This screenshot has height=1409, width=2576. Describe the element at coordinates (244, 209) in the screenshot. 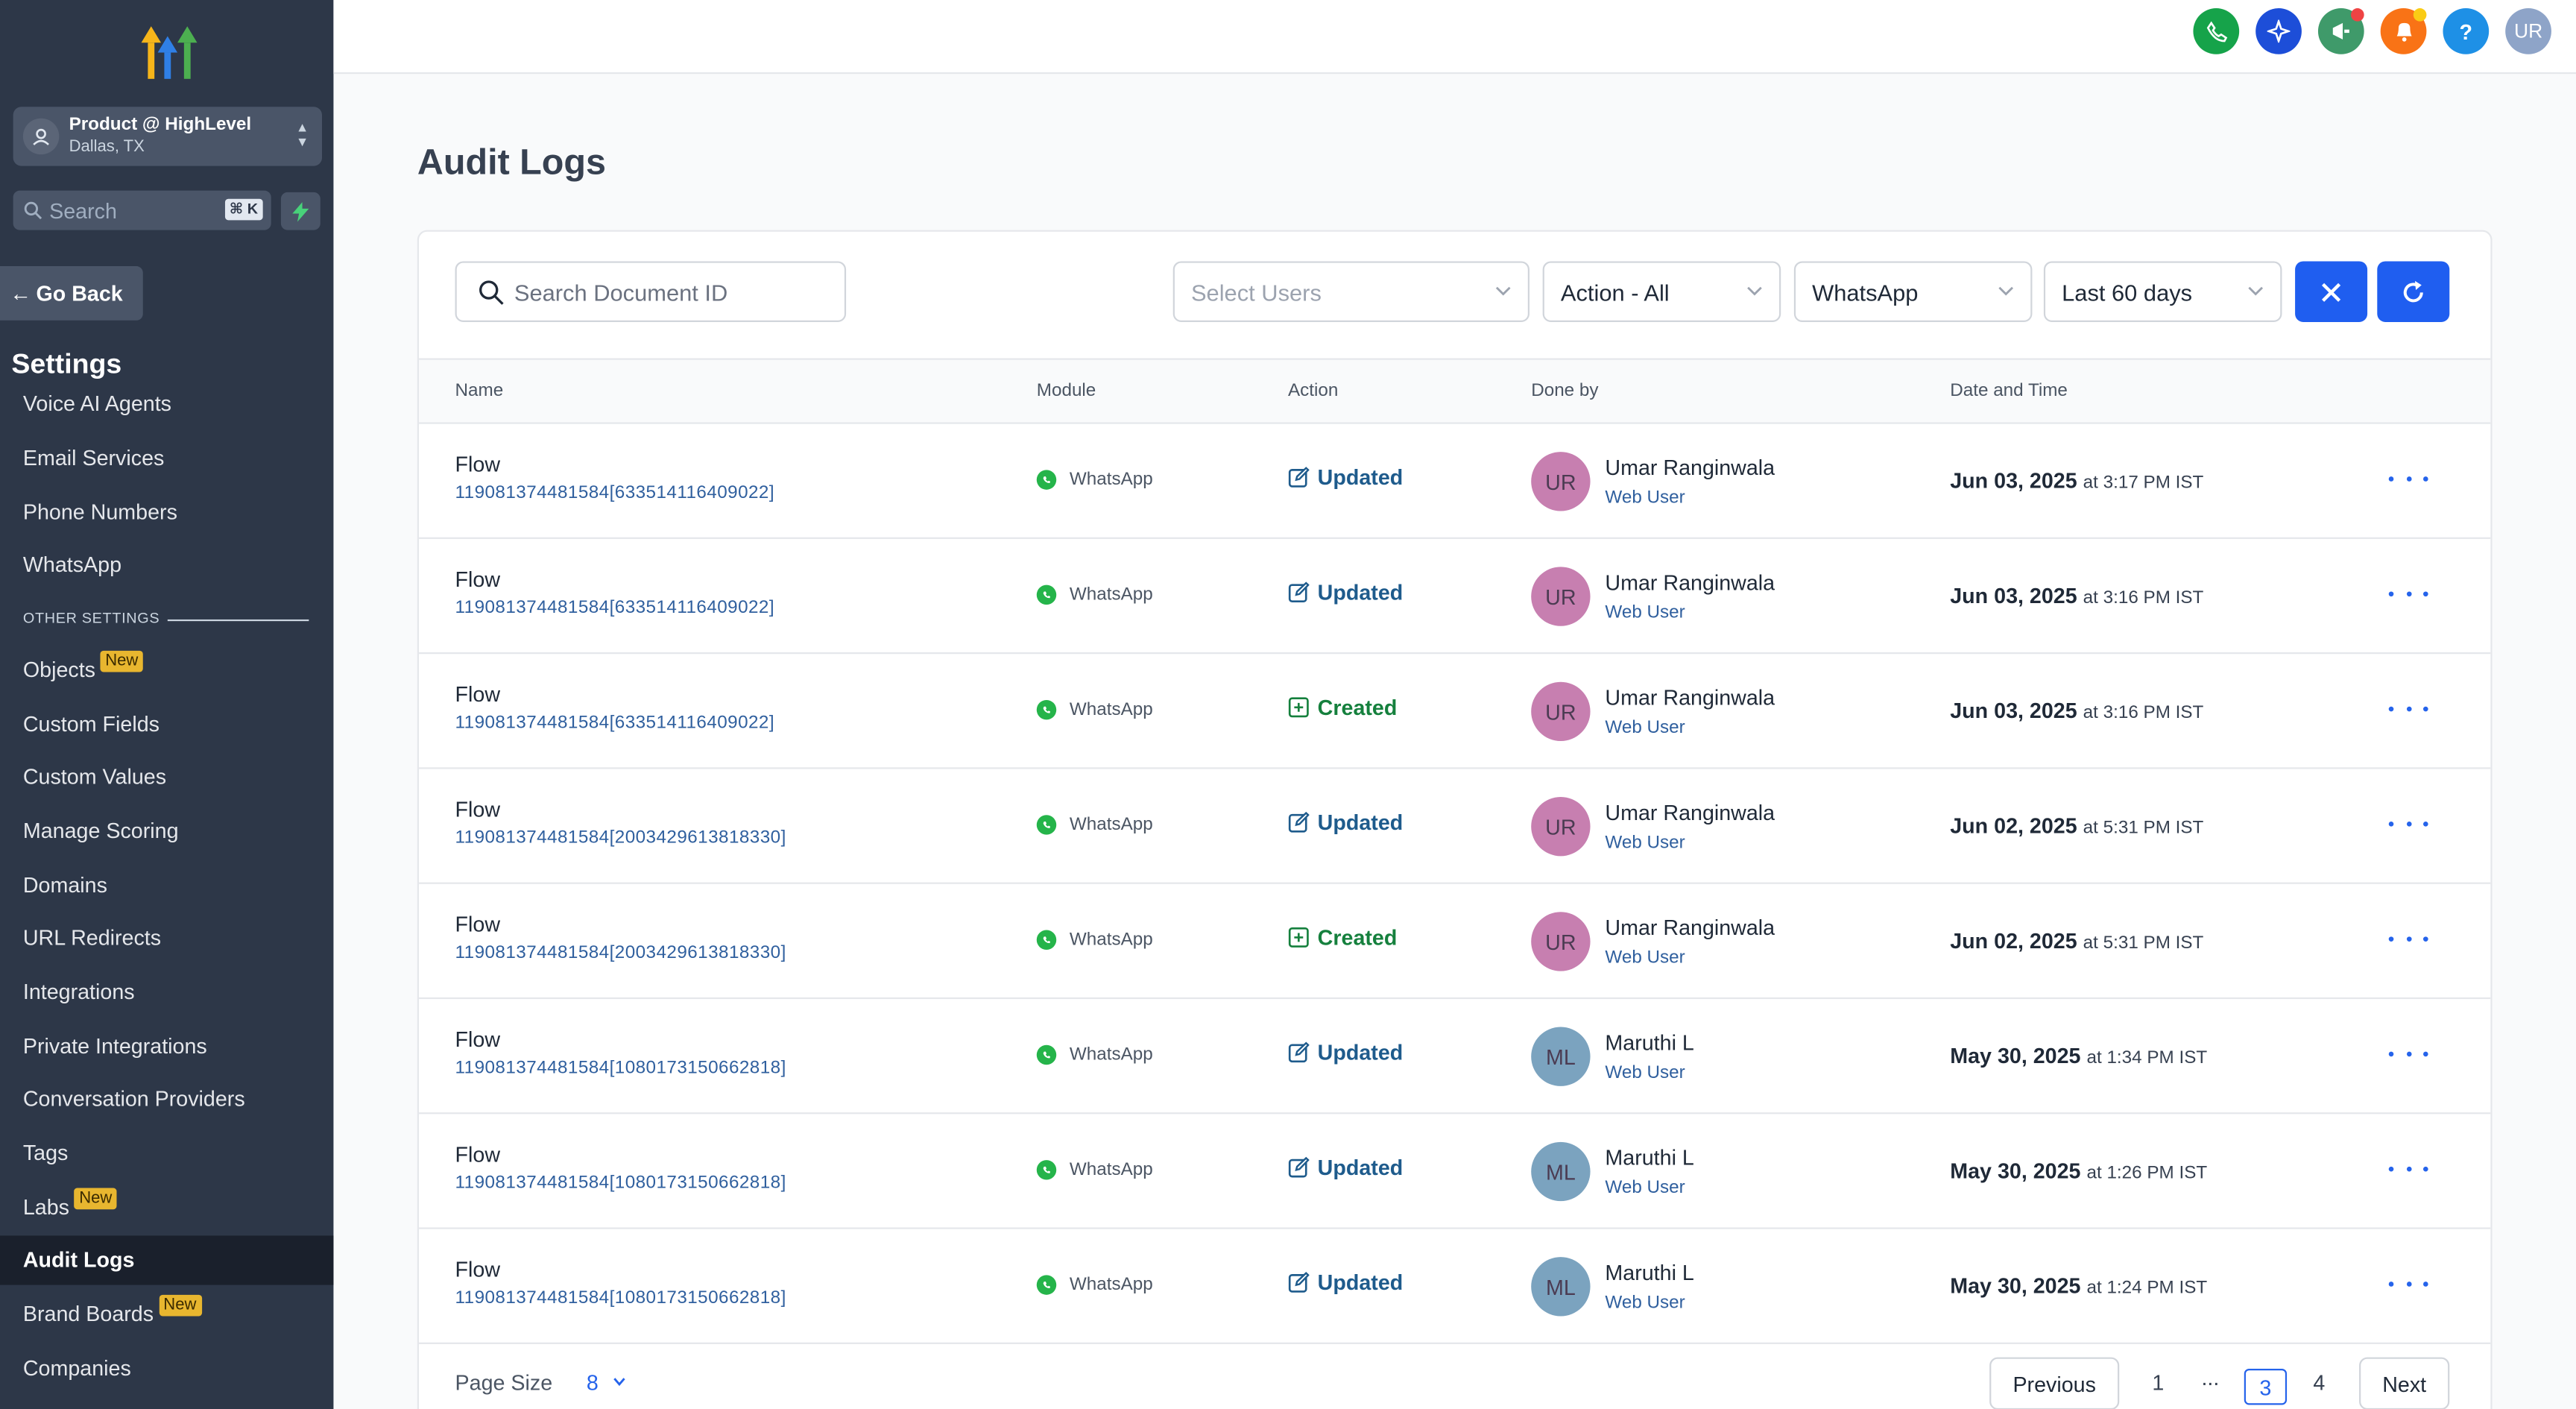

I see `search-shortcut: ⌘ K` at that location.